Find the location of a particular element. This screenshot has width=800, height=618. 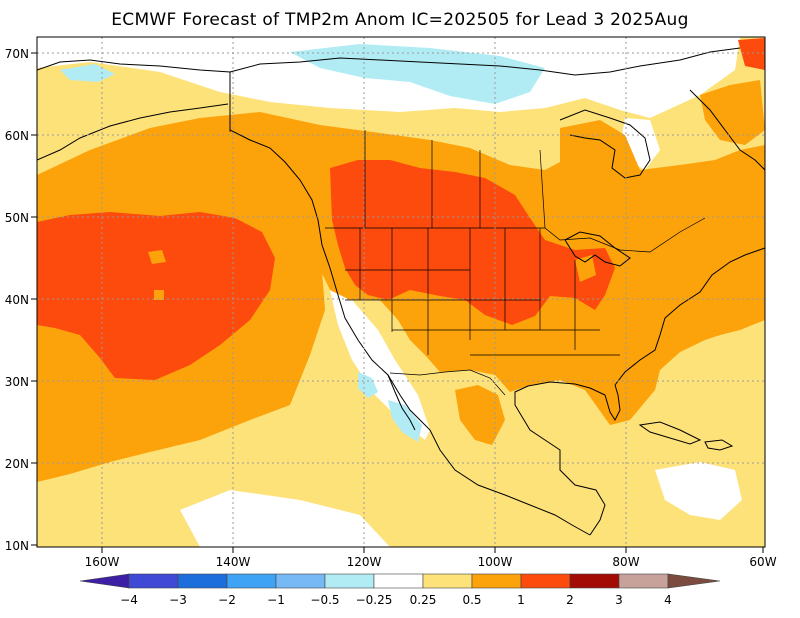

colorbar-label-2: −2 is located at coordinates (227, 600).